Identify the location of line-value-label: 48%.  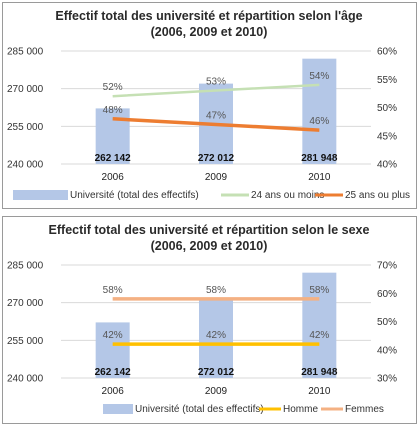
(113, 110).